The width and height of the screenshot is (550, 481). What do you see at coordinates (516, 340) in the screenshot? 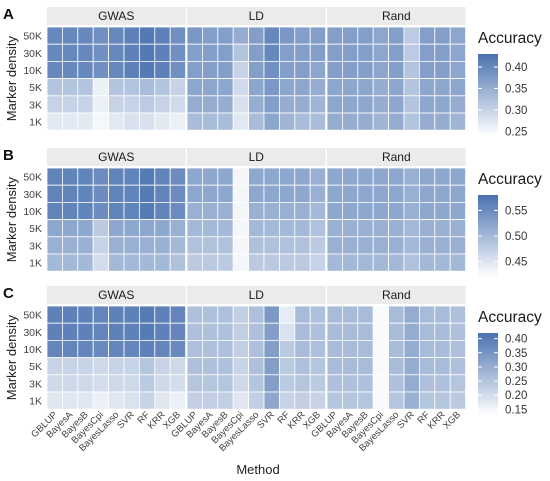
I see `legend-tick-label: 0.40` at bounding box center [516, 340].